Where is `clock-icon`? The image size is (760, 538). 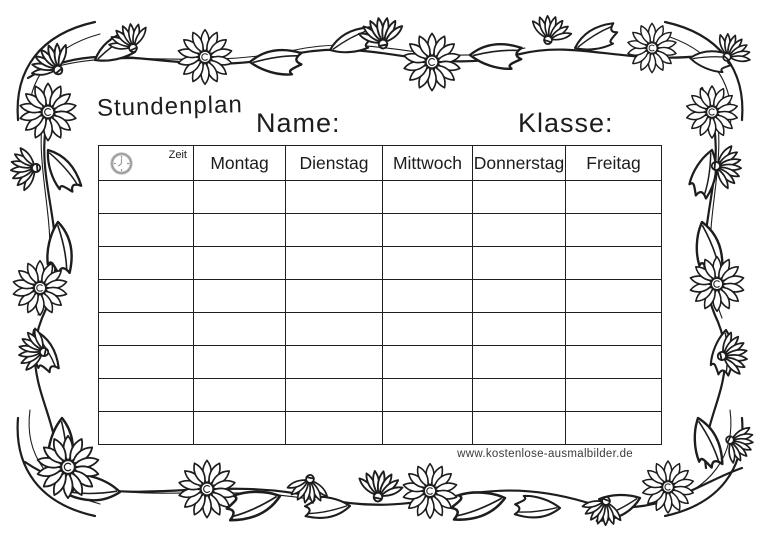 clock-icon is located at coordinates (121, 163).